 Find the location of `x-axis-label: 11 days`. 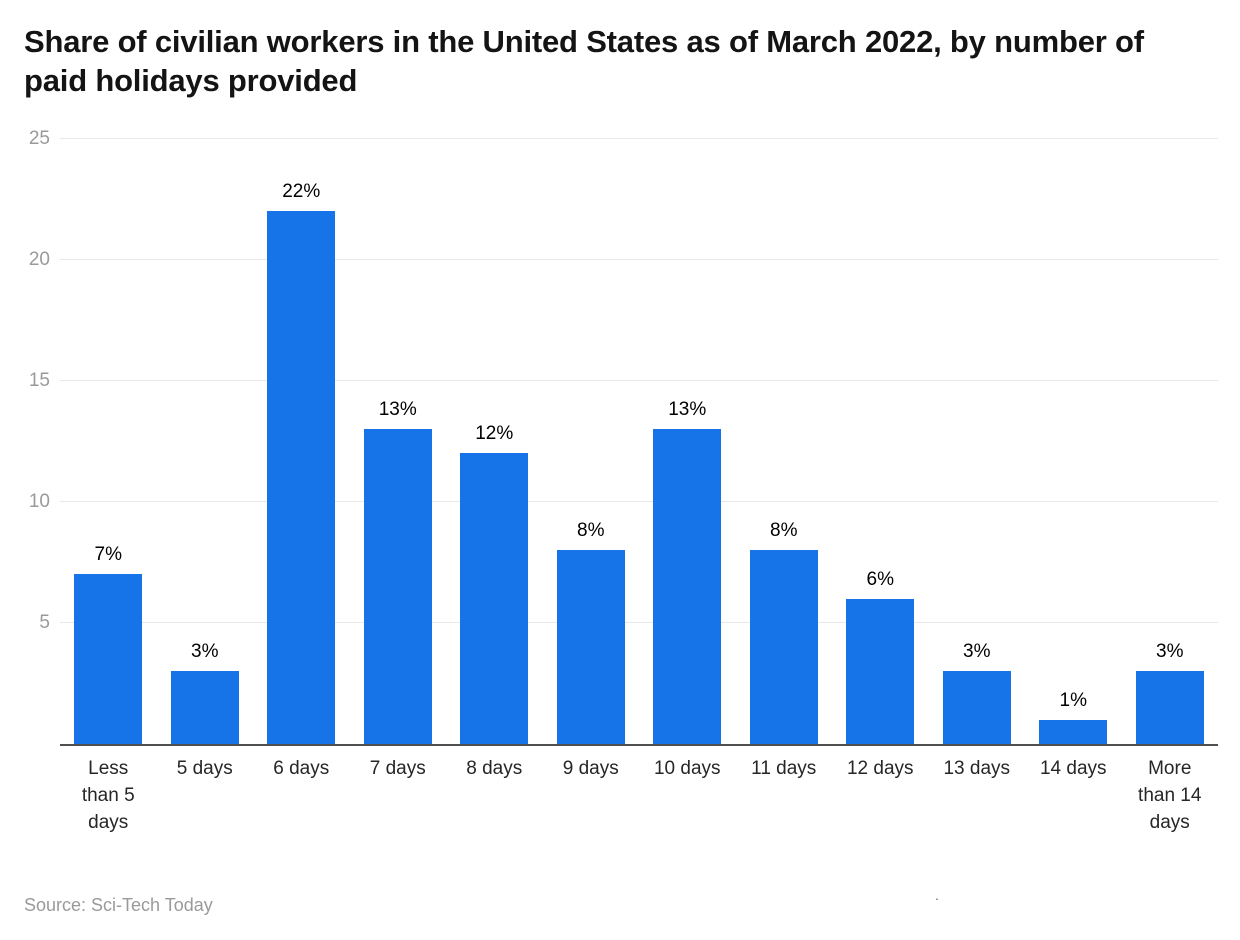

x-axis-label: 11 days is located at coordinates (784, 768).